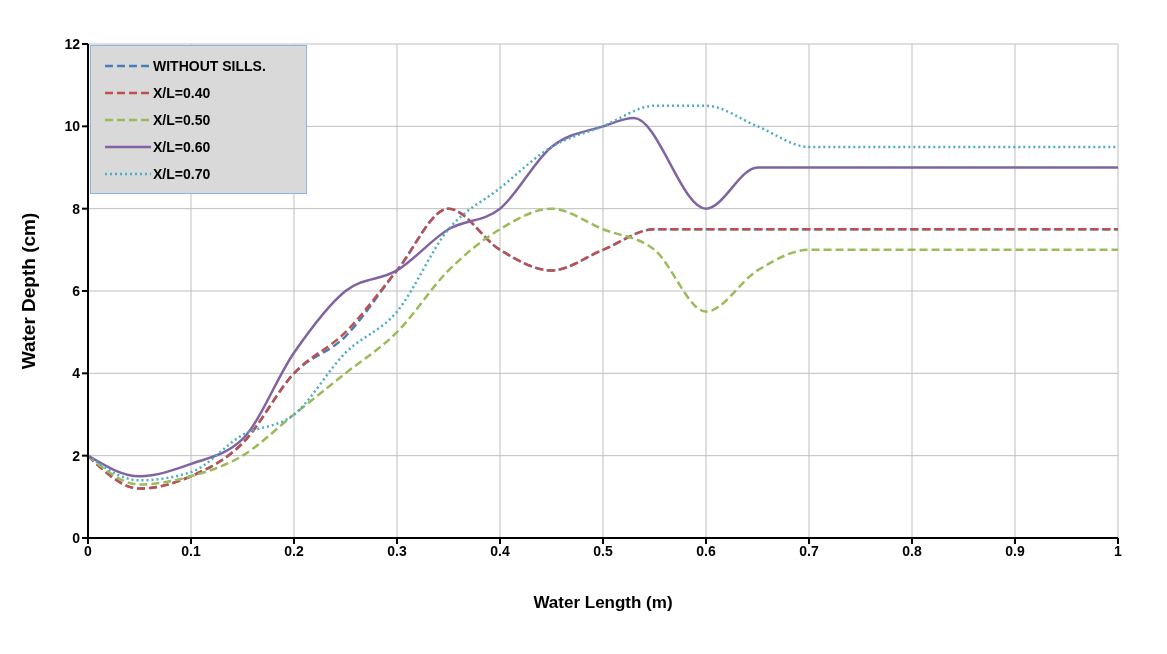 The image size is (1167, 654). I want to click on y-tick-label: 0, so click(76, 537).